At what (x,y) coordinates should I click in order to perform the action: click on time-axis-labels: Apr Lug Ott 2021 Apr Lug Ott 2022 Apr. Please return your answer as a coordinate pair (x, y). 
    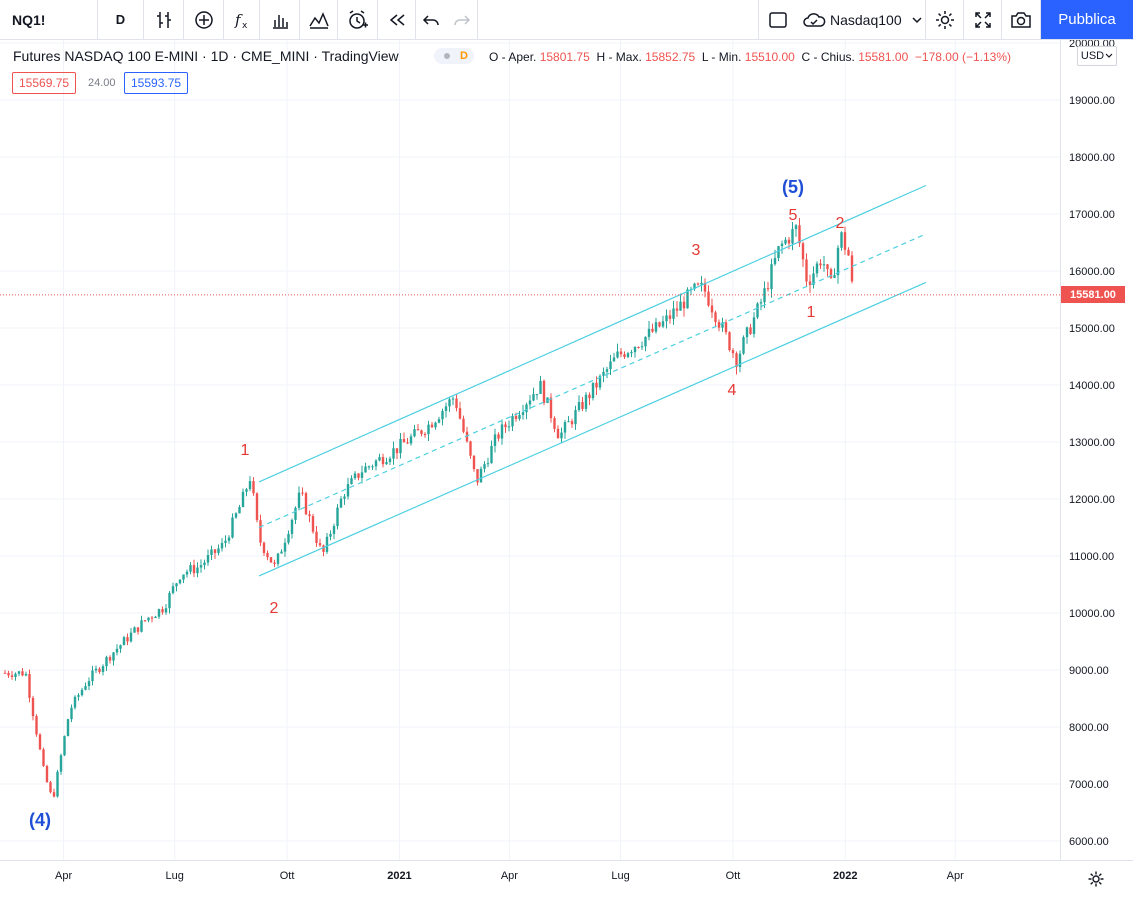
    Looking at the image, I should click on (509, 876).